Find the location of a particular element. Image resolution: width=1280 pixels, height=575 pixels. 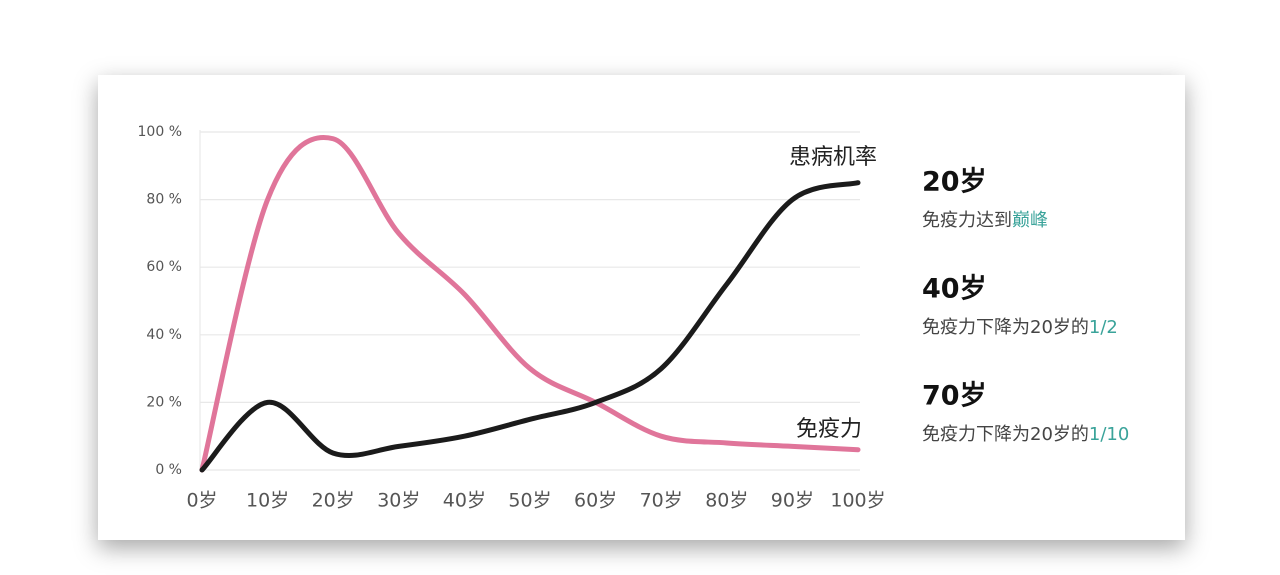

y-tick-label: 80 % is located at coordinates (164, 200).